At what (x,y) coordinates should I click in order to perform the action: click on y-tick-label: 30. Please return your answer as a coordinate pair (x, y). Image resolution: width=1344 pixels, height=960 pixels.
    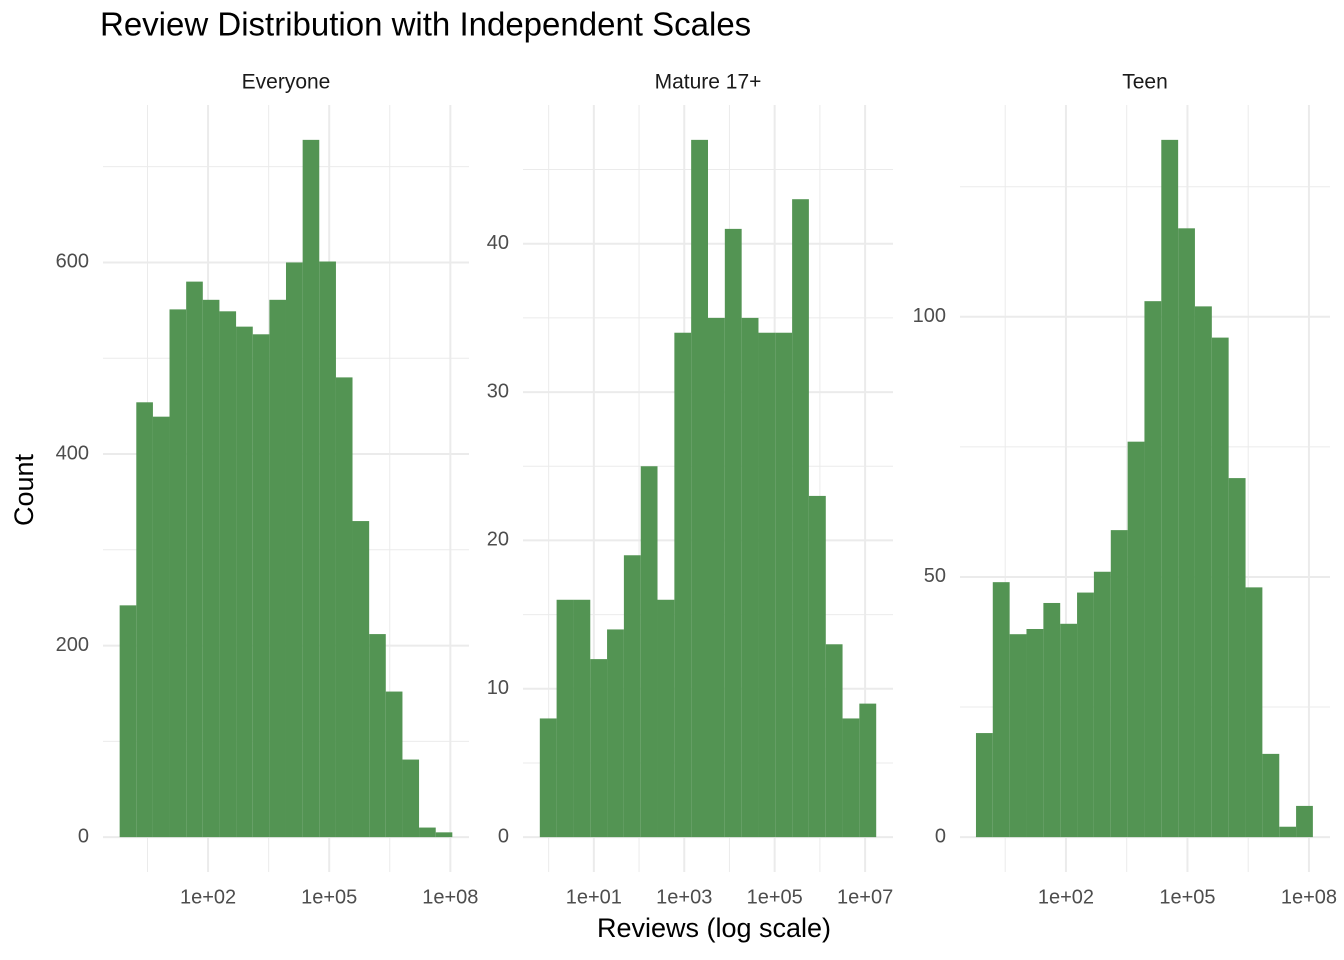
    Looking at the image, I should click on (498, 391).